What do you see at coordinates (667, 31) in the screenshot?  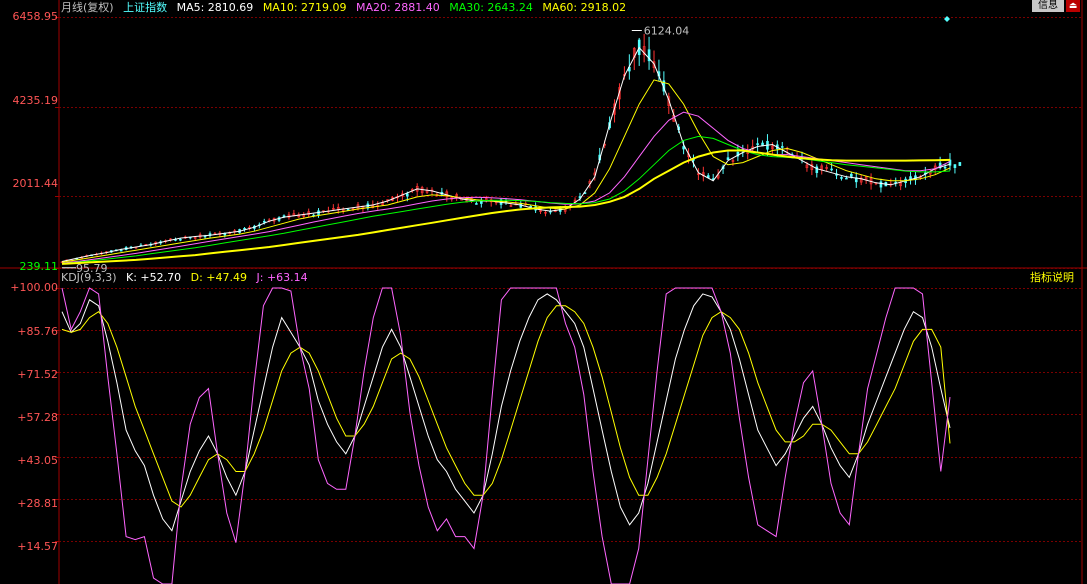 I see `high-marker-label: 6124.04` at bounding box center [667, 31].